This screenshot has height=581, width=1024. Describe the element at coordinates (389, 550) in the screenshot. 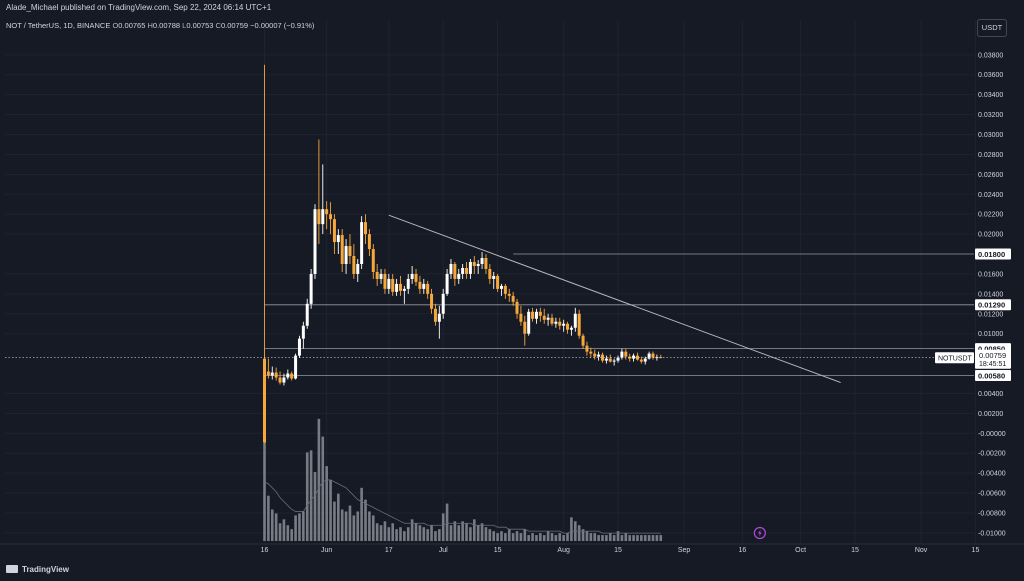

I see `x-tick-label: 17` at that location.